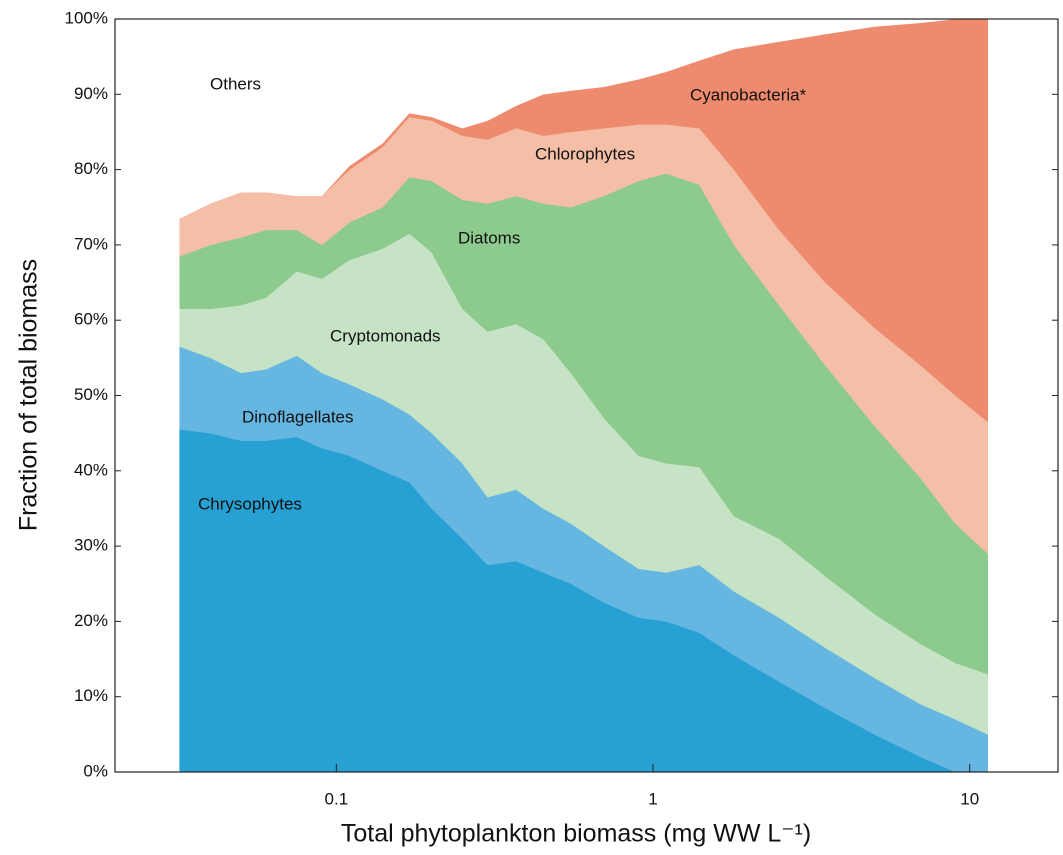  What do you see at coordinates (748, 94) in the screenshot?
I see `series-label: Cyanobacteria*` at bounding box center [748, 94].